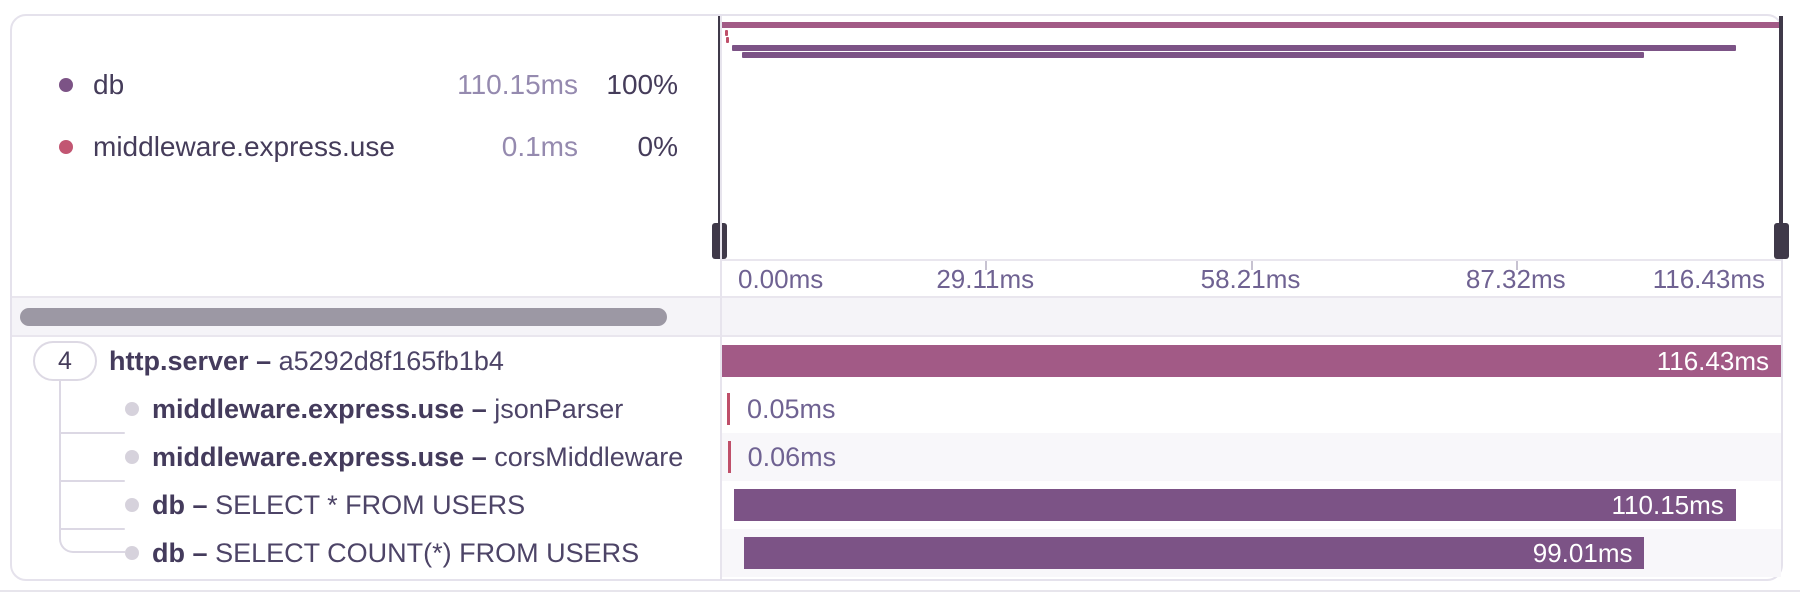 The image size is (1800, 594). I want to click on span-title: middleware.express.use – corsMiddleware, so click(418, 457).